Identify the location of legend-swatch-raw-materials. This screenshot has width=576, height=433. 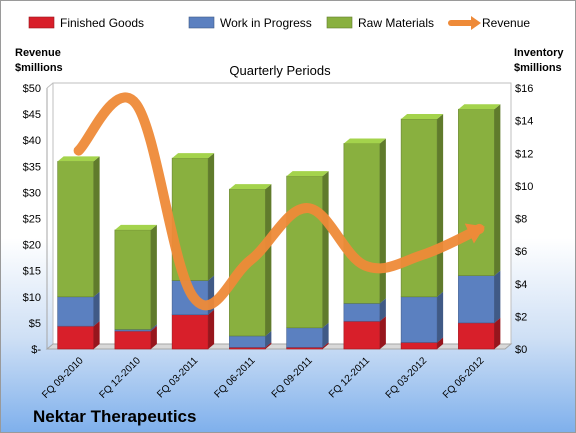
(339, 22).